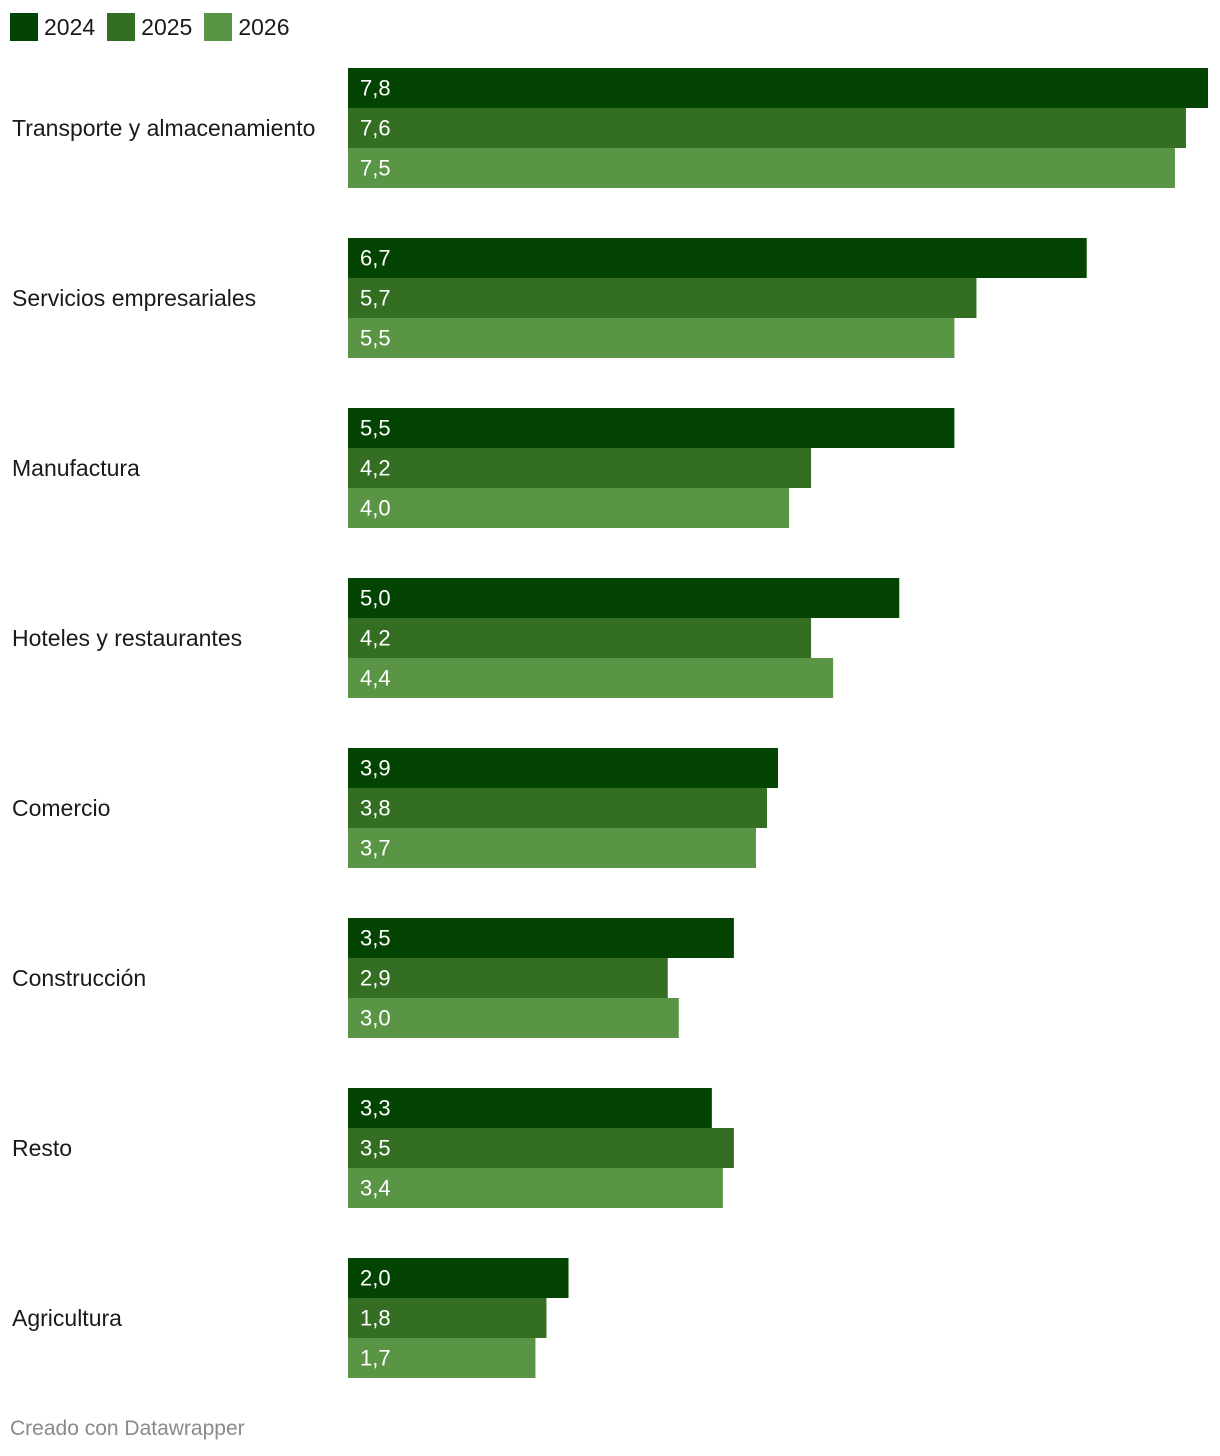 The width and height of the screenshot is (1220, 1456). I want to click on category-group: Hoteles y restaurantes 5,0 4,2 4,4, so click(456, 638).